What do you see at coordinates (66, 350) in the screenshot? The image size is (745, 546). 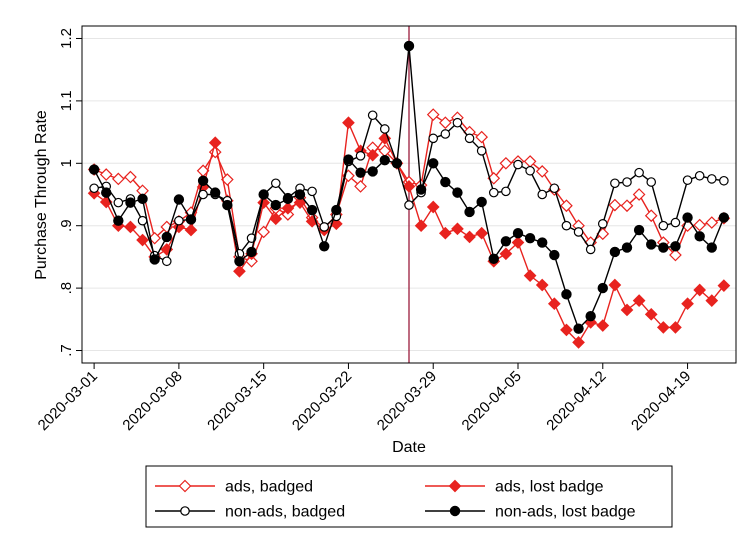 I see `y-tick-label: .7` at bounding box center [66, 350].